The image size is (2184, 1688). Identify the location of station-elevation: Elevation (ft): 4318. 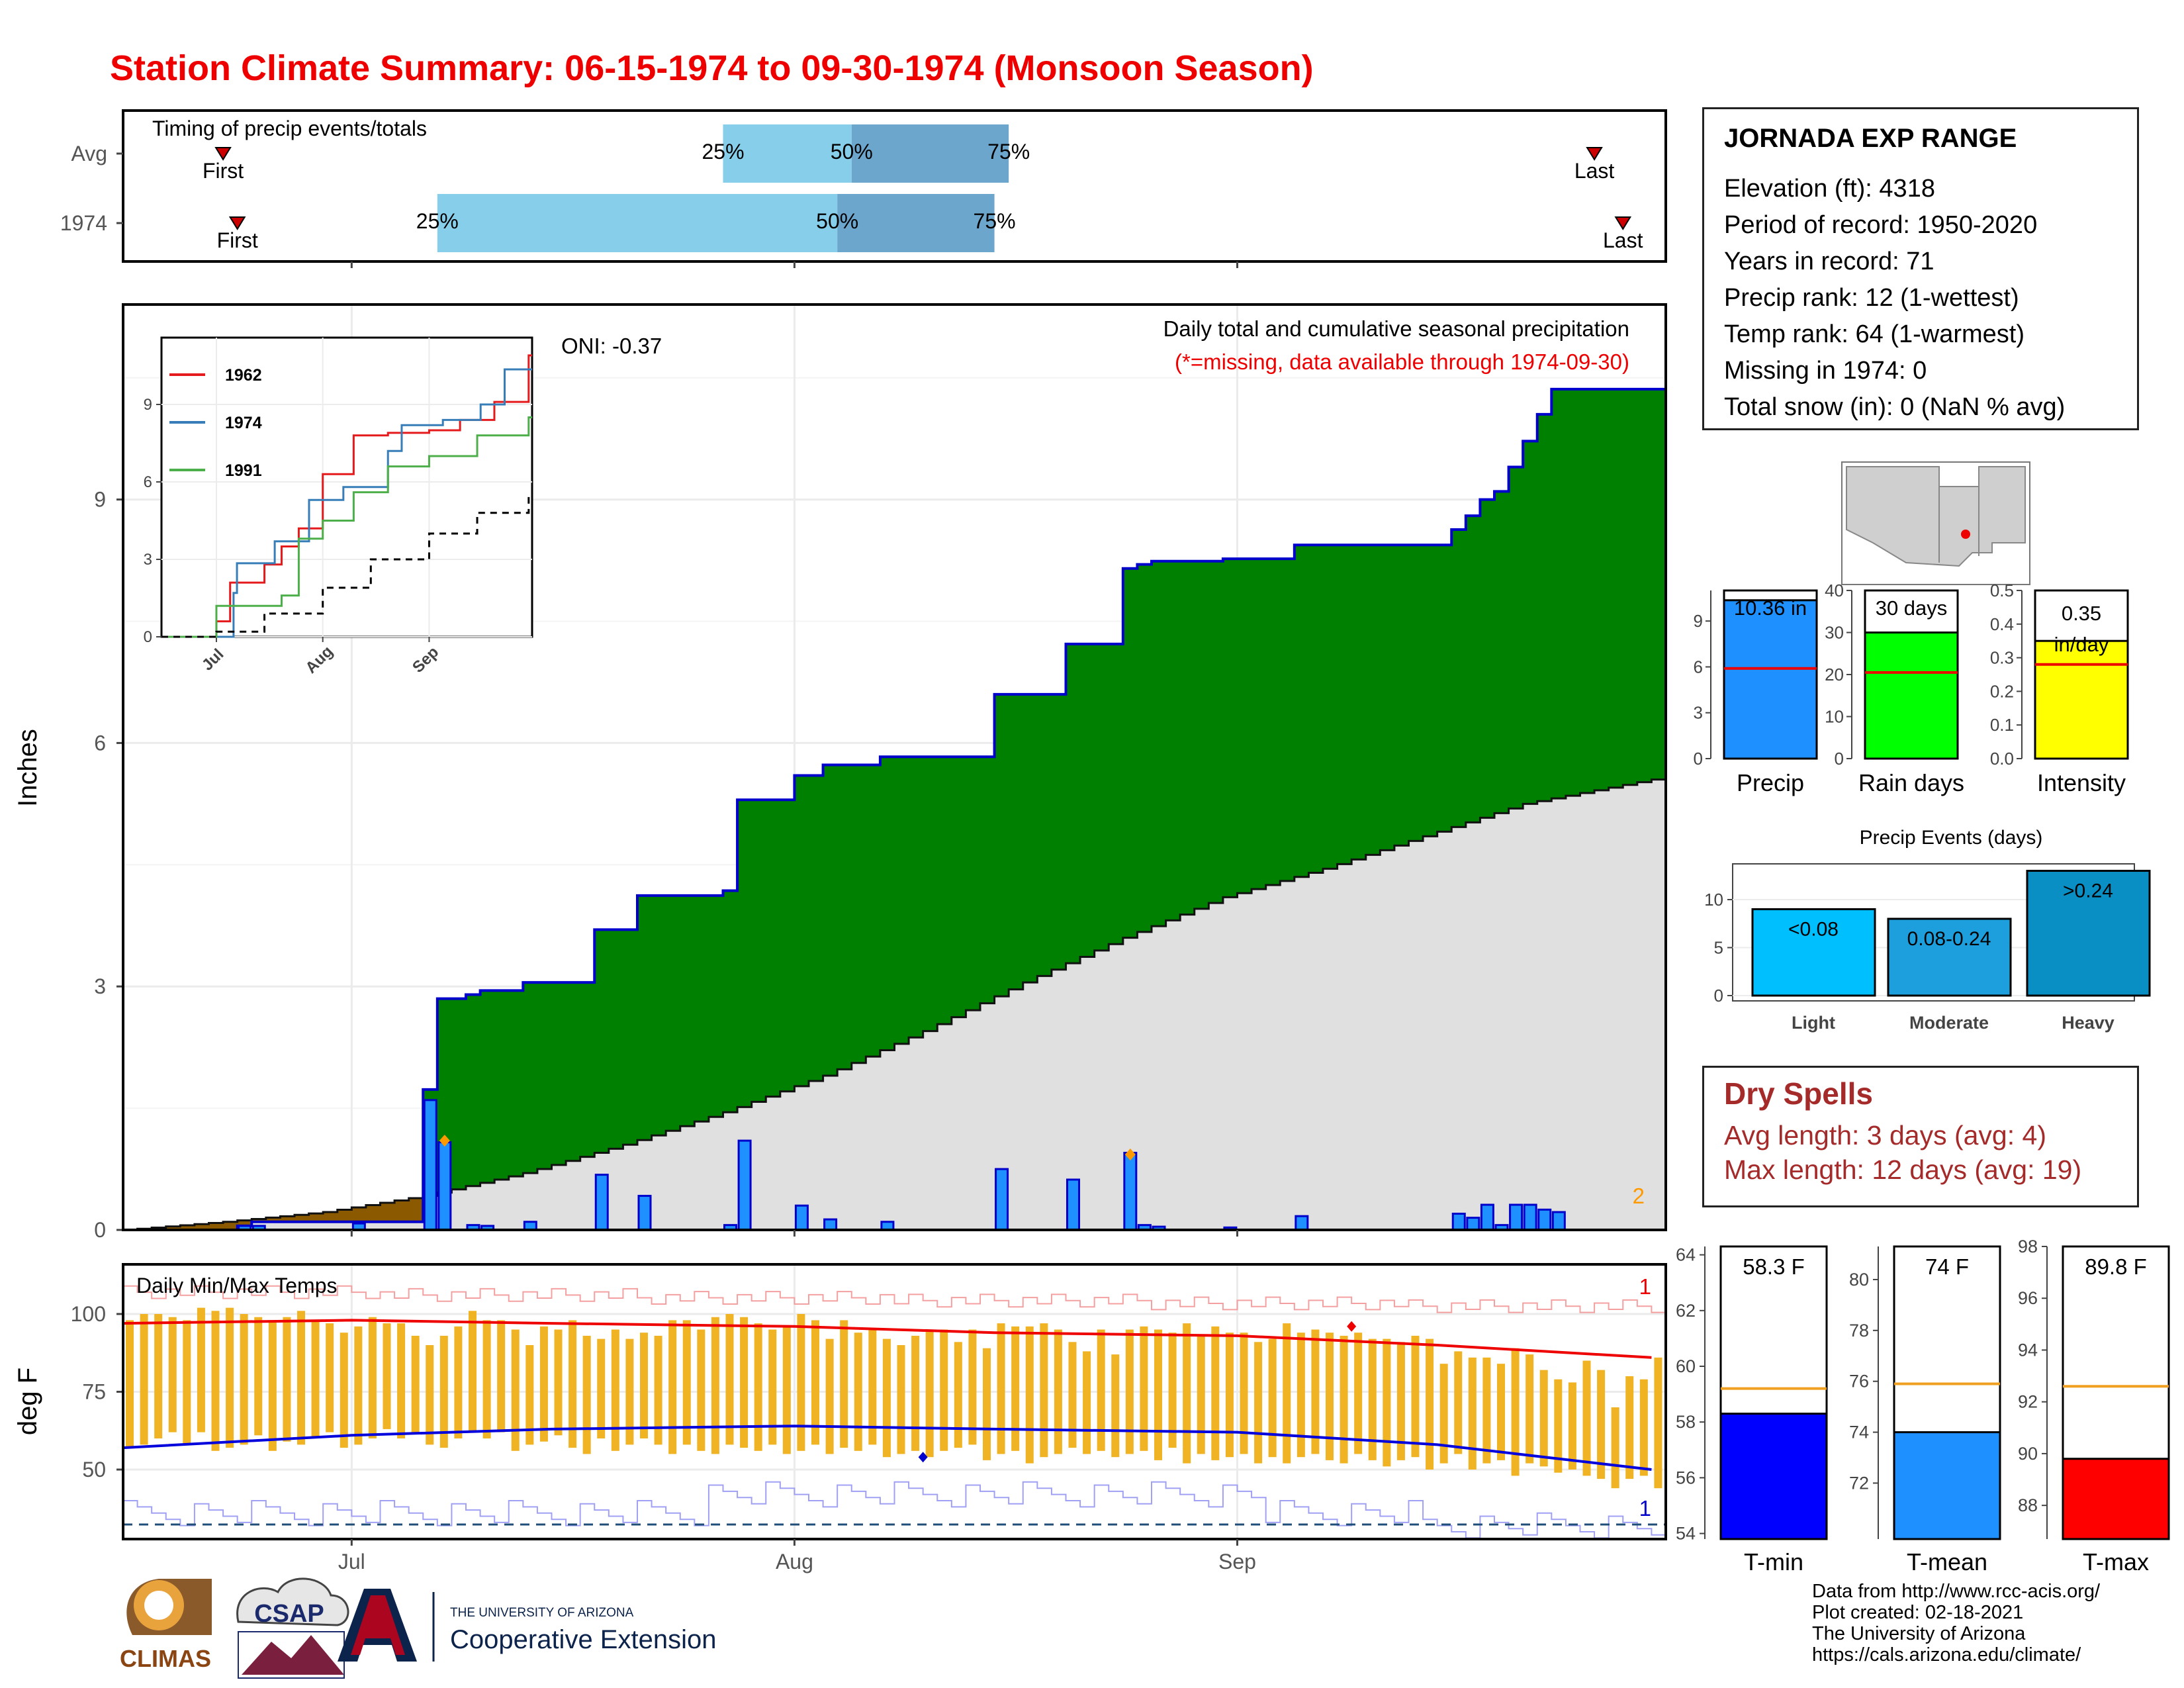
(1829, 189).